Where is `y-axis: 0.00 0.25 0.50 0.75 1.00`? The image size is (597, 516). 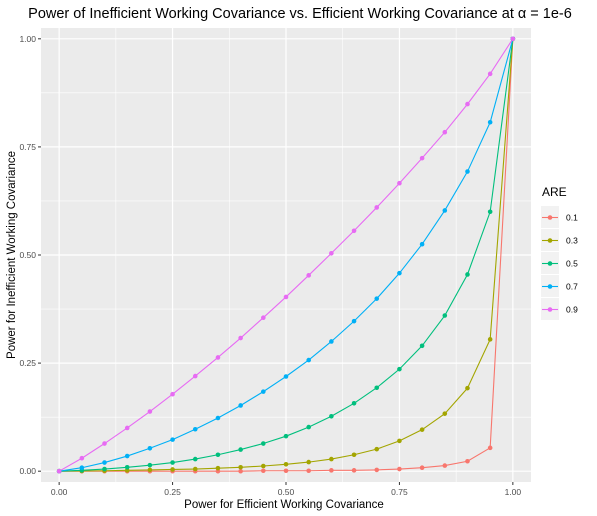
y-axis: 0.00 0.25 0.50 0.75 1.00 is located at coordinates (30, 255).